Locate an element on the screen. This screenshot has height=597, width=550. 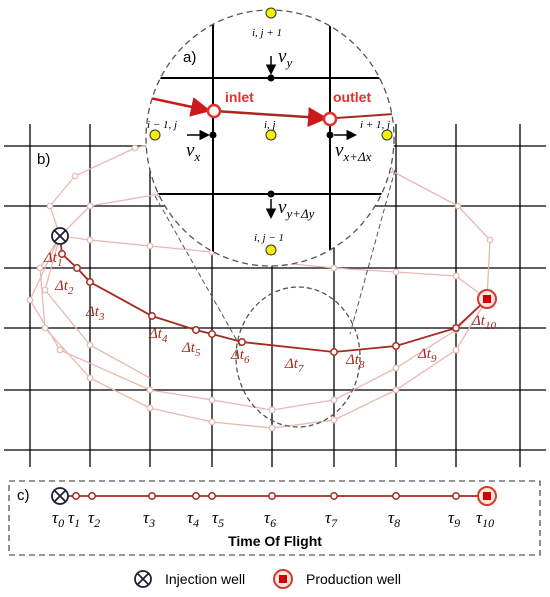
tof-tau-label: τ5 is located at coordinates (218, 519).